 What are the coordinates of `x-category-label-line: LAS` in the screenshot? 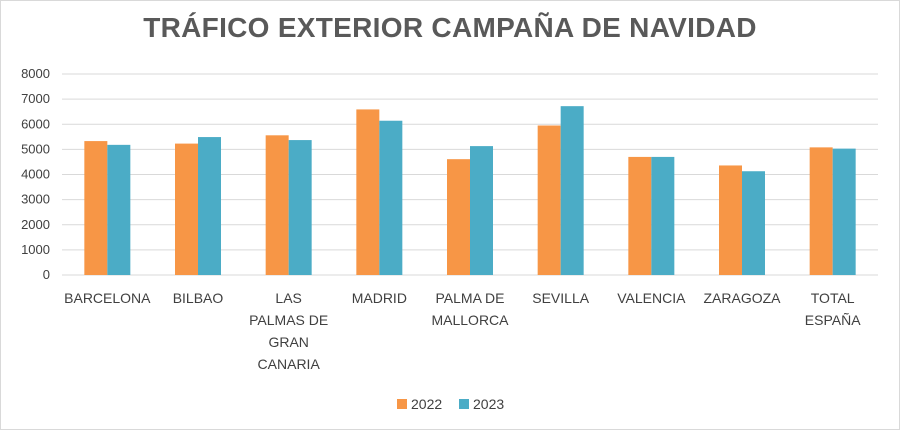 It's located at (288, 298).